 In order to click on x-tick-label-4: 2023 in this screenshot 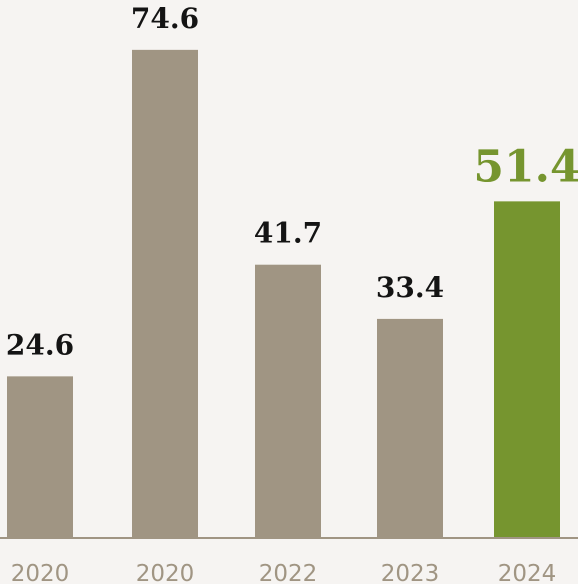, I will do `click(410, 572)`.